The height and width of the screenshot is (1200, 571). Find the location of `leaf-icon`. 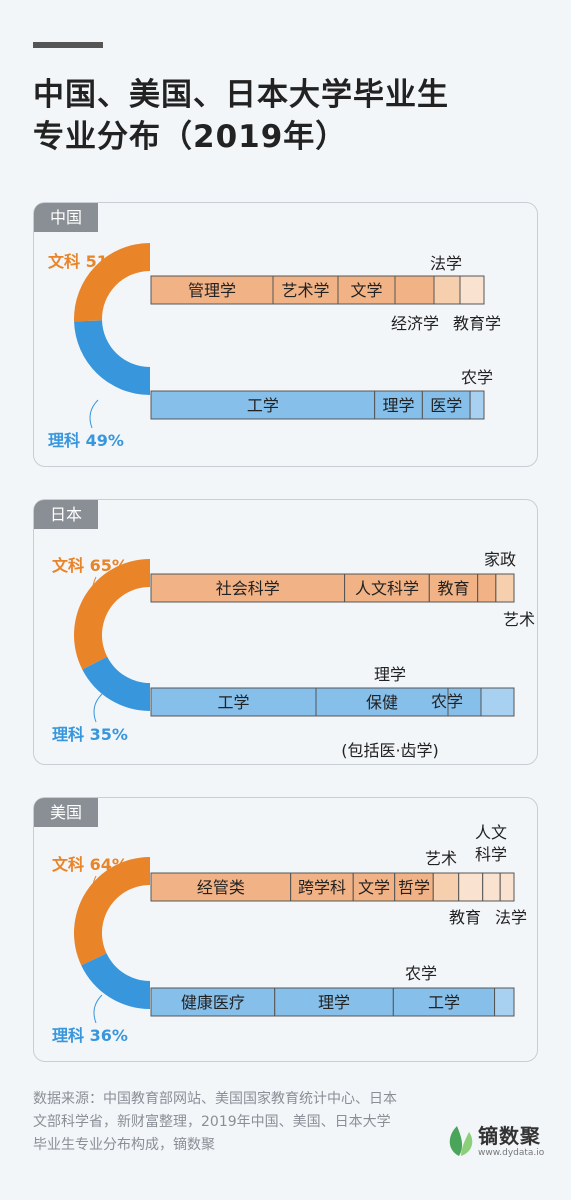

leaf-icon is located at coordinates (461, 1141).